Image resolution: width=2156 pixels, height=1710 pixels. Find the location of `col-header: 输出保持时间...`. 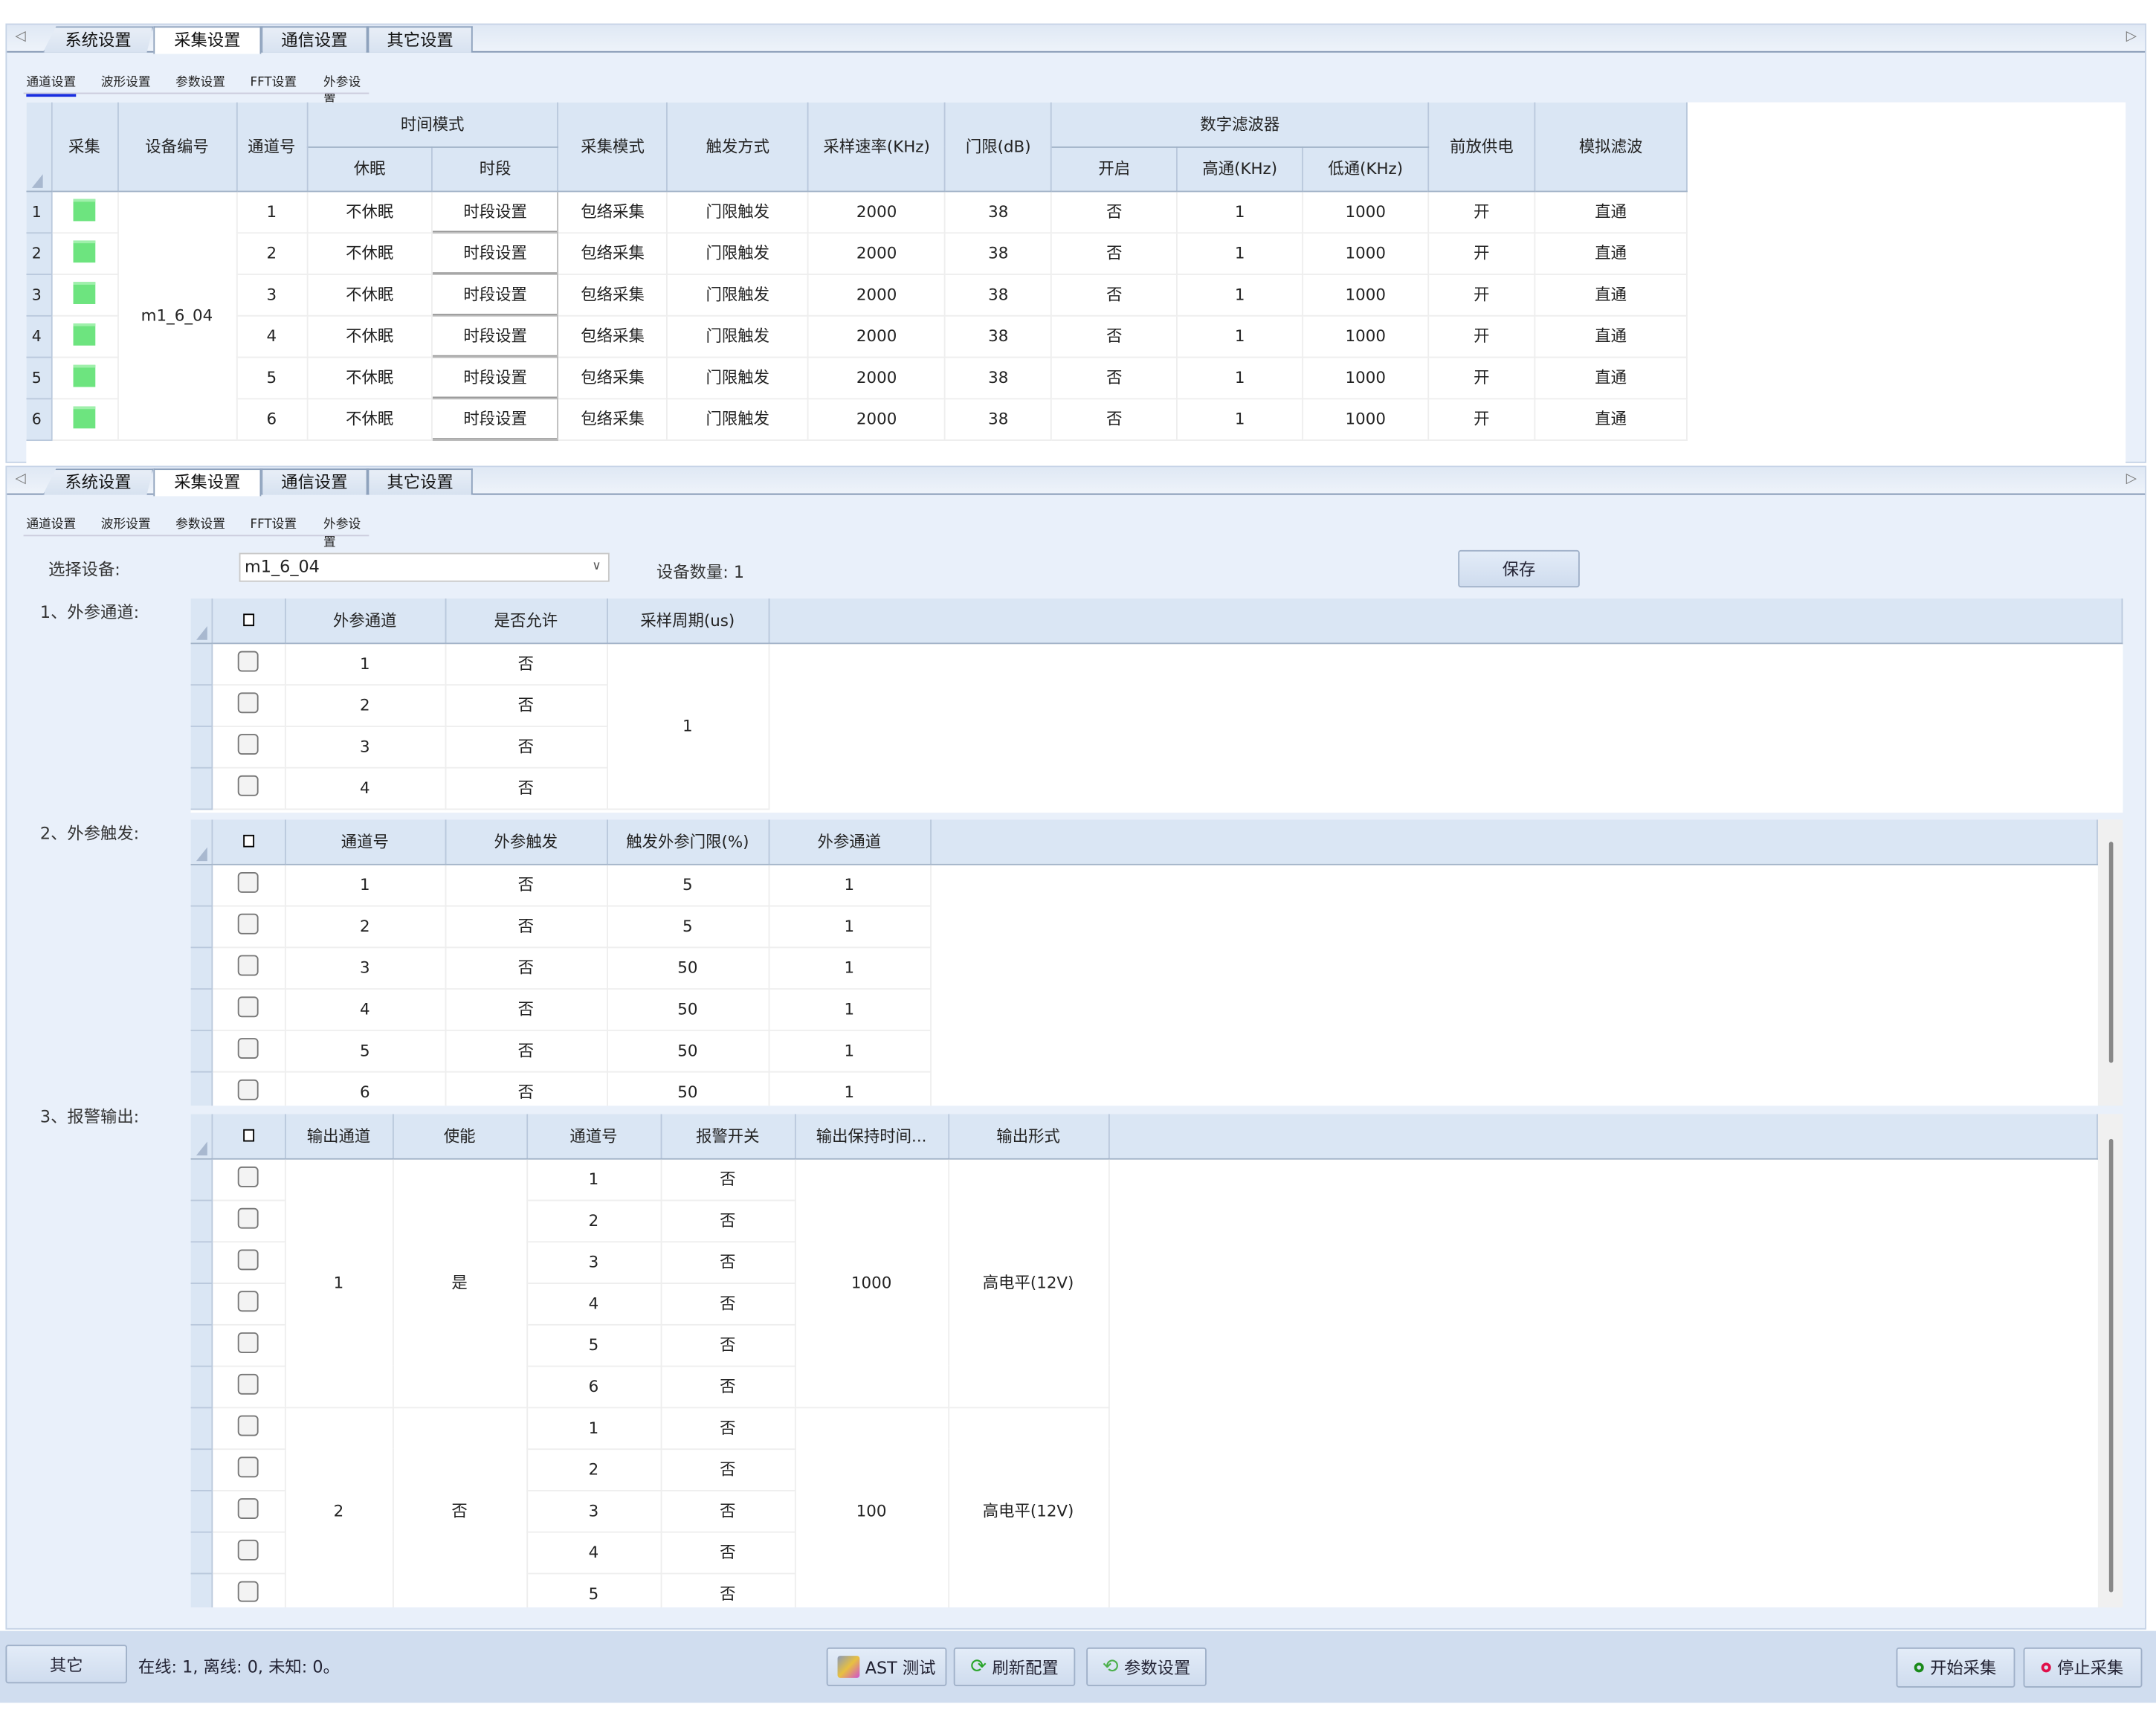

col-header: 输出保持时间... is located at coordinates (871, 1136).